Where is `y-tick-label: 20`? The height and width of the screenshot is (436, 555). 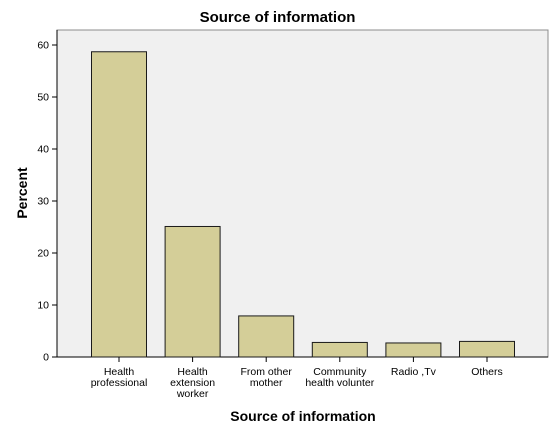
y-tick-label: 20 is located at coordinates (43, 254).